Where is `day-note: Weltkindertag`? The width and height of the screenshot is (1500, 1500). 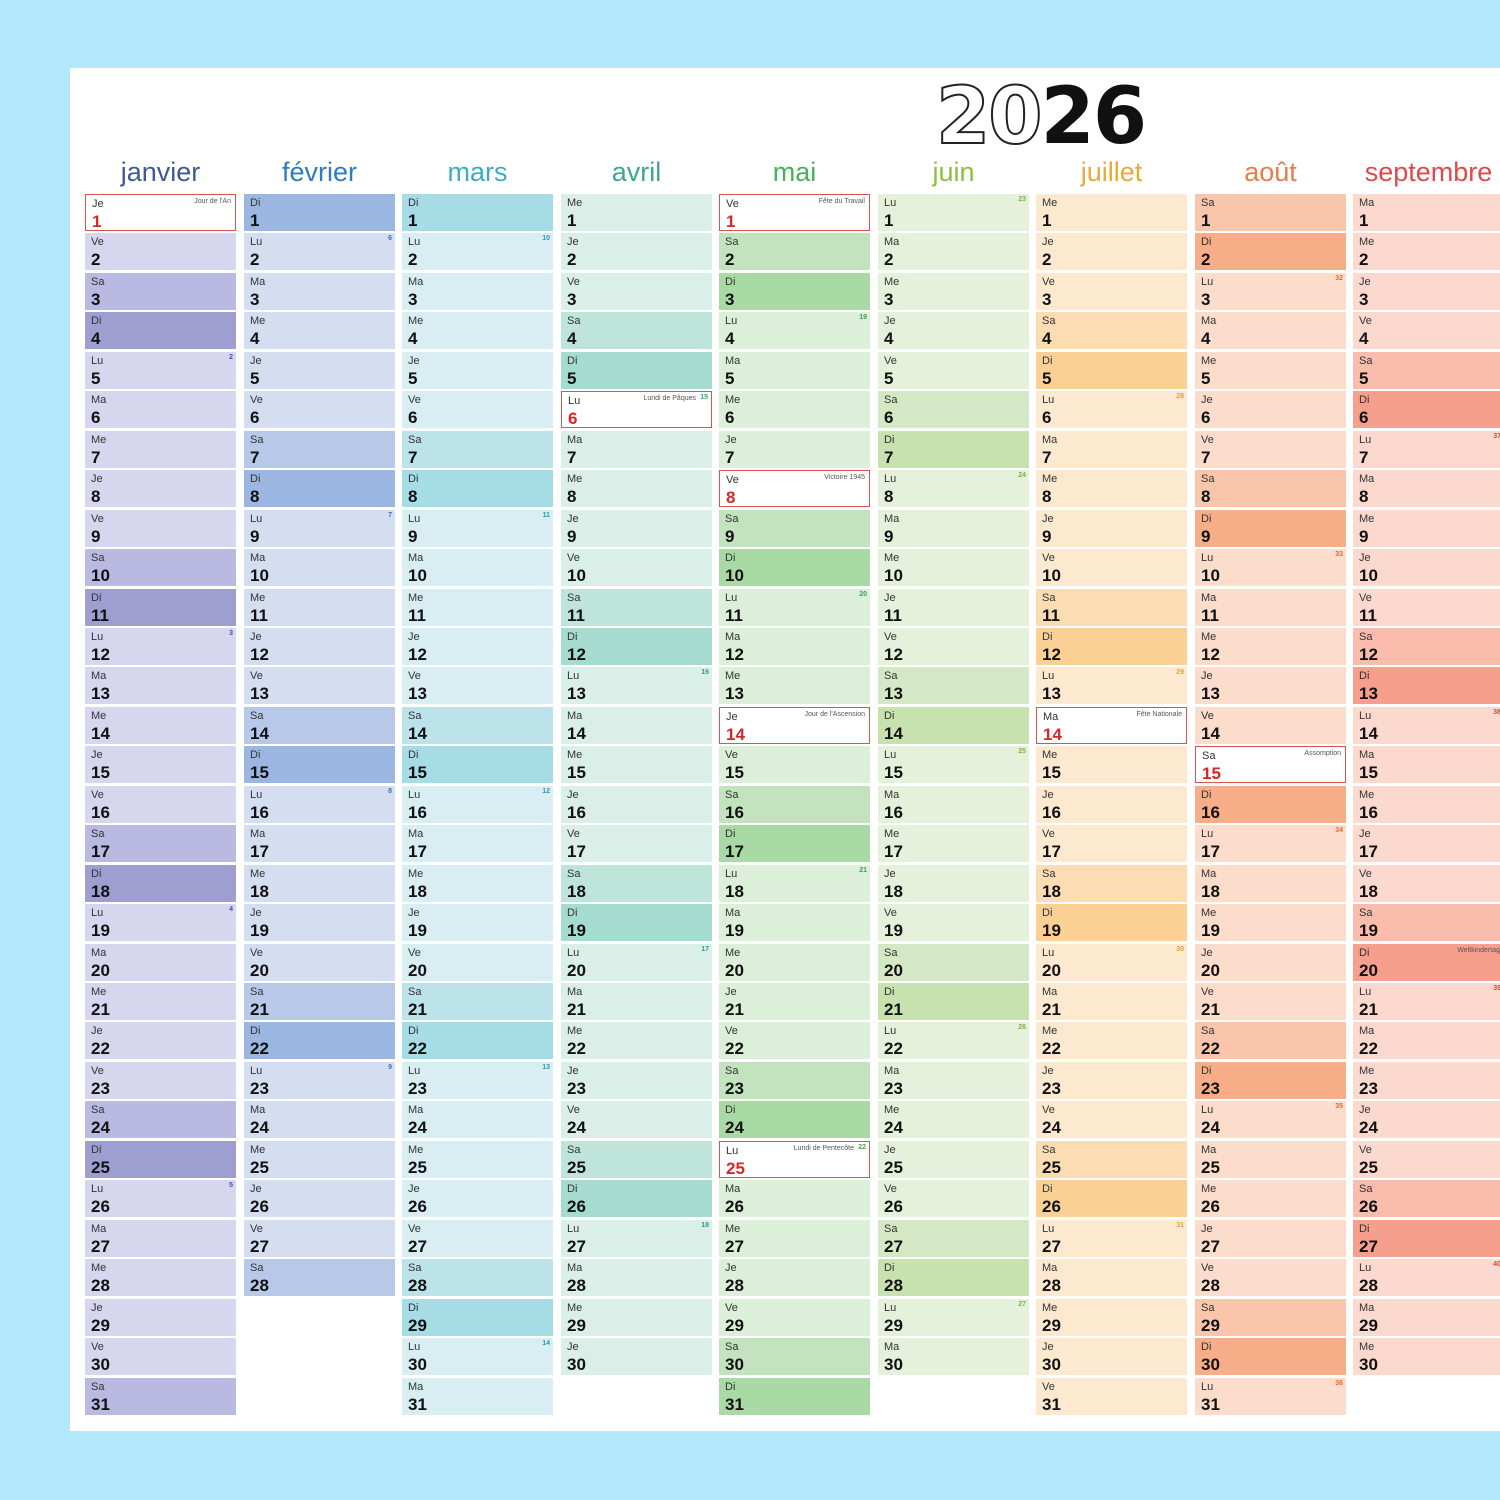 day-note: Weltkindertag is located at coordinates (1478, 950).